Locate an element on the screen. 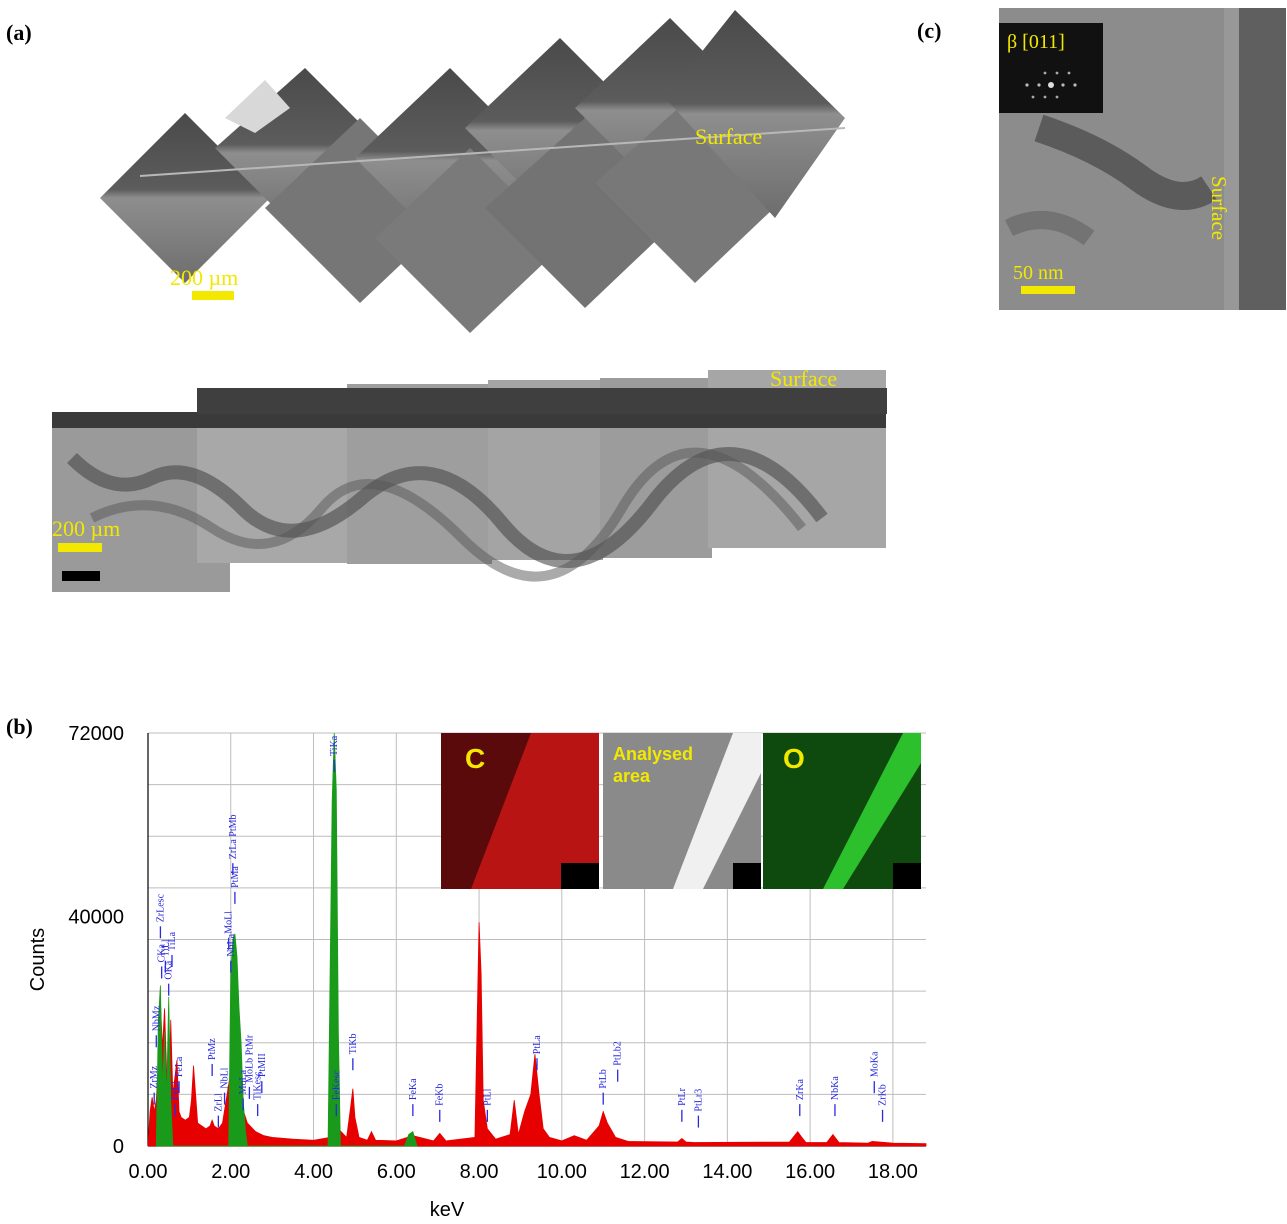 The image size is (1287, 1224). peak-label: TiKa is located at coordinates (334, 745).